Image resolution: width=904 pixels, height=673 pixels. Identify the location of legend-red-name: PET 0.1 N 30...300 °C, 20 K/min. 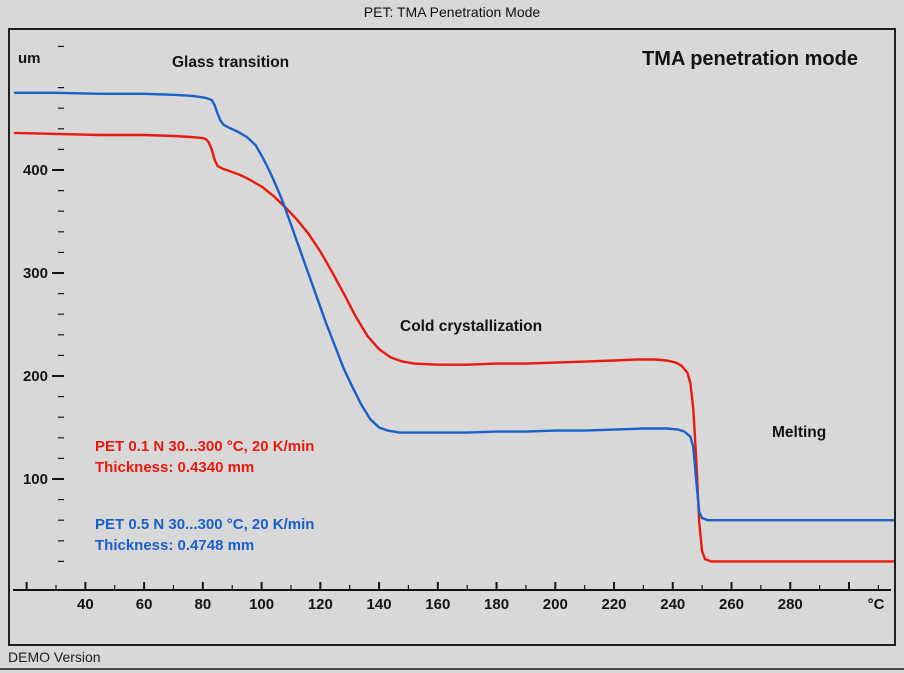
(205, 446).